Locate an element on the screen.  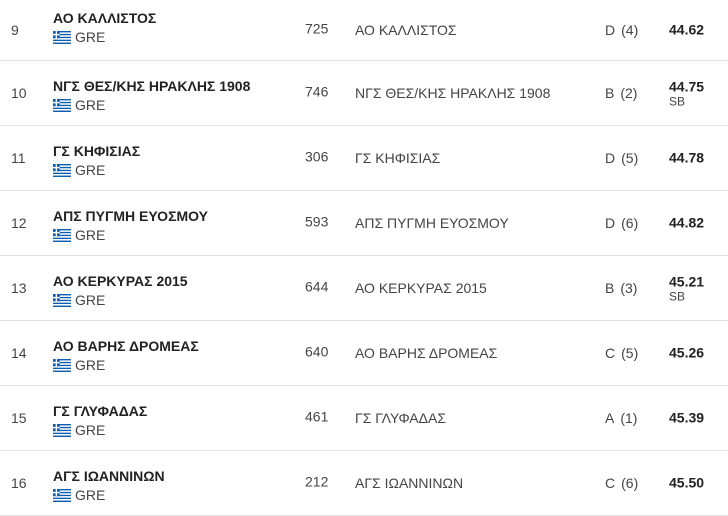
result-mark: 44.78 is located at coordinates (687, 157).